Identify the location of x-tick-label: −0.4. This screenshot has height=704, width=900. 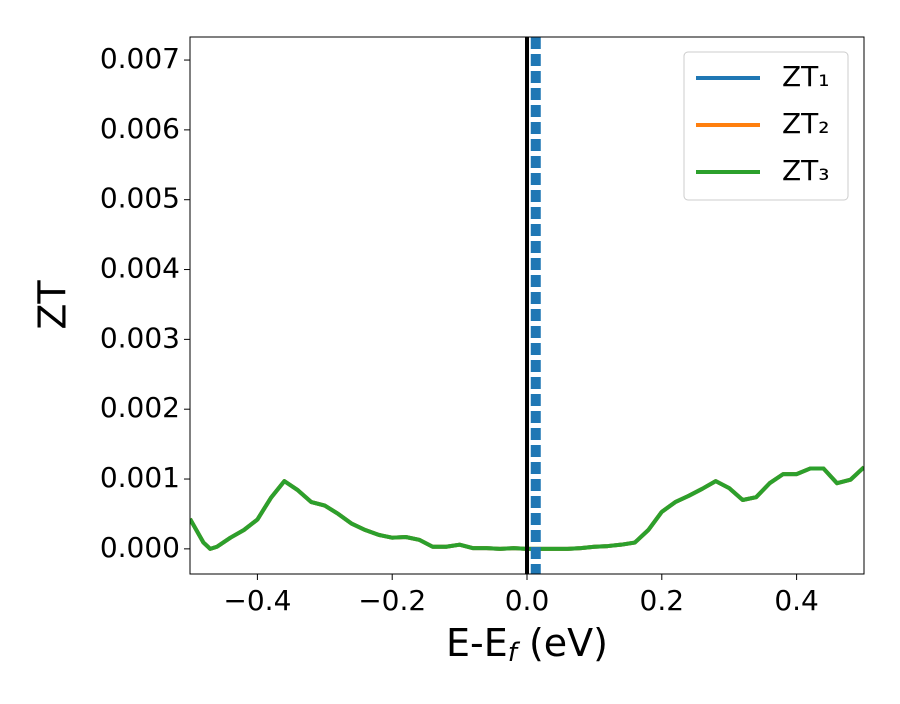
(257, 600).